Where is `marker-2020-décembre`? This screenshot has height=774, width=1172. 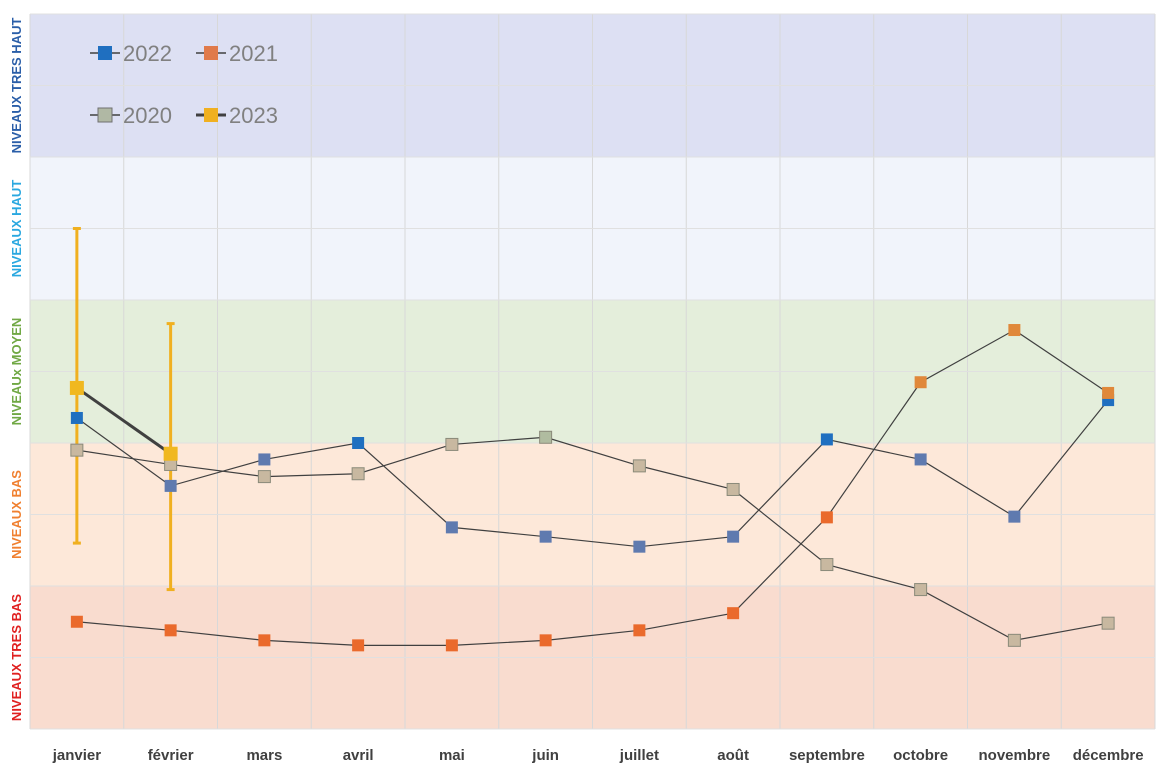 marker-2020-décembre is located at coordinates (1108, 623).